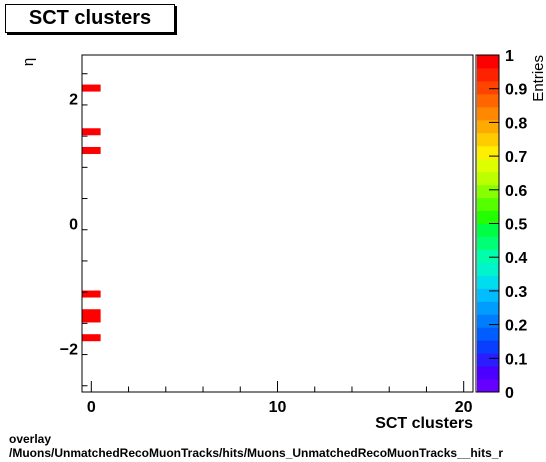  I want to click on x-axis-label: SCT clusters, so click(424, 423).